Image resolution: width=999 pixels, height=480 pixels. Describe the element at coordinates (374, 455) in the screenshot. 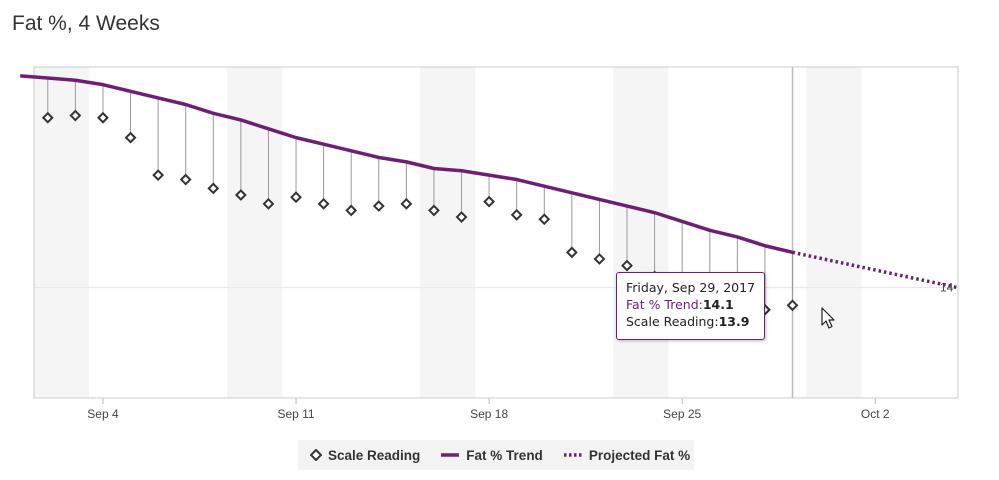

I see `legend-label-scale-reading: Scale Reading` at that location.